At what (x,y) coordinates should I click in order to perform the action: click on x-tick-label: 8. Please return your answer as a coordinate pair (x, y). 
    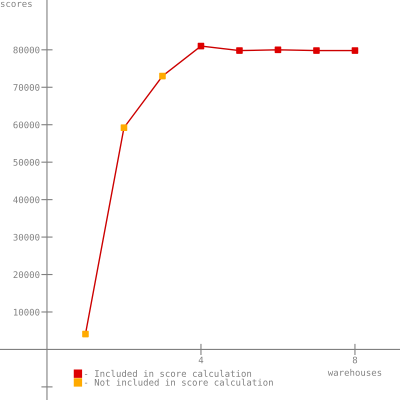
    Looking at the image, I should click on (355, 360).